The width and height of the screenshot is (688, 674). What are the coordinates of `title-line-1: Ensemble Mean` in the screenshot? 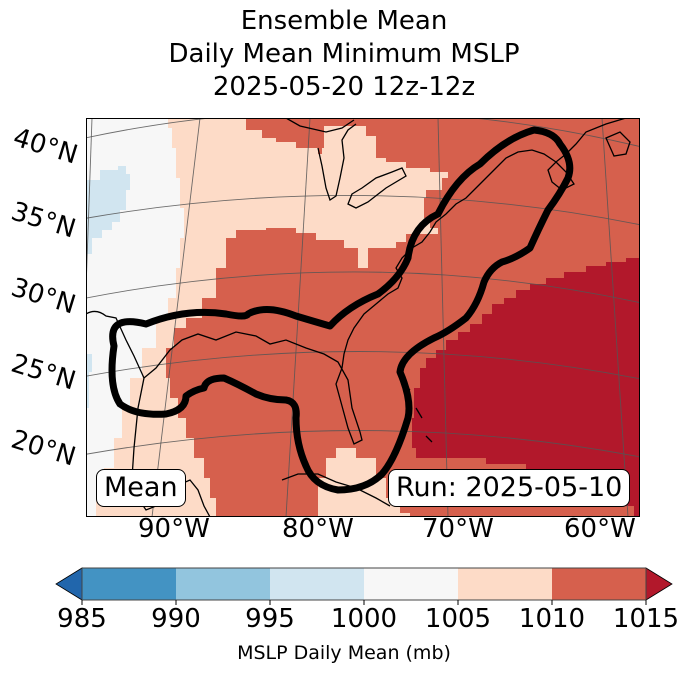 It's located at (344, 21).